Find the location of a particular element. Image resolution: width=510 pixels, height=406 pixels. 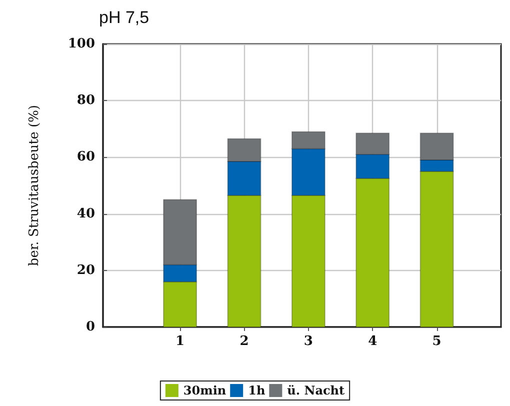

chart-title: pH 7,5 is located at coordinates (124, 17).